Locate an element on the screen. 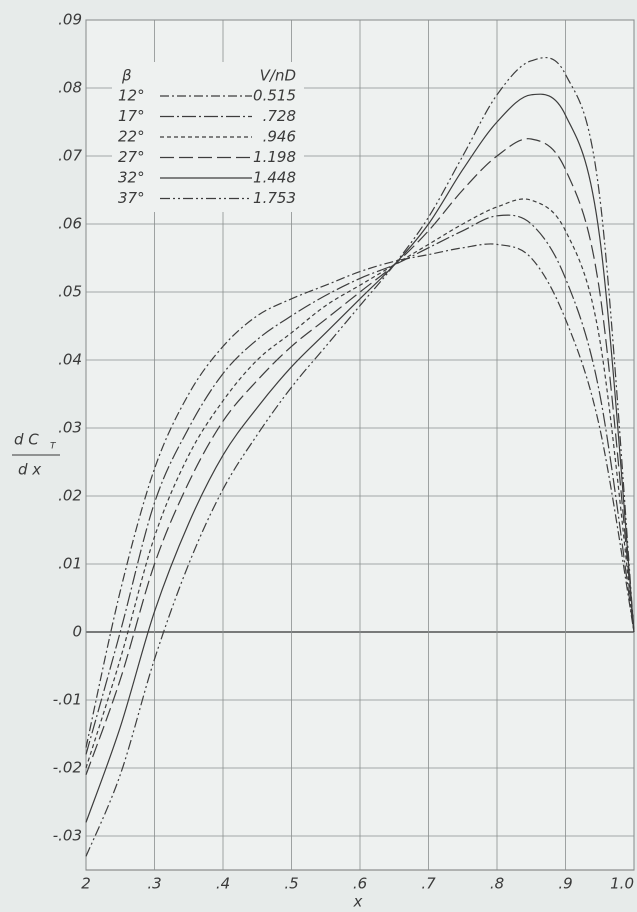 Image resolution: width=637 pixels, height=912 pixels. x-tick-label: .4 is located at coordinates (223, 884).